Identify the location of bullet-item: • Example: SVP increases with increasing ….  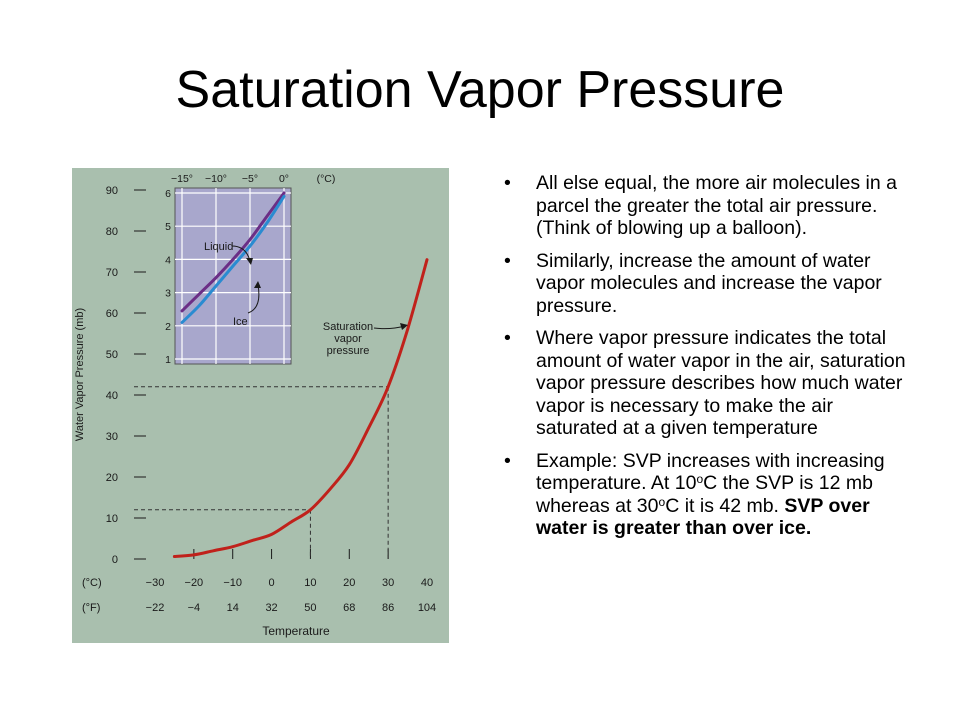
(705, 495).